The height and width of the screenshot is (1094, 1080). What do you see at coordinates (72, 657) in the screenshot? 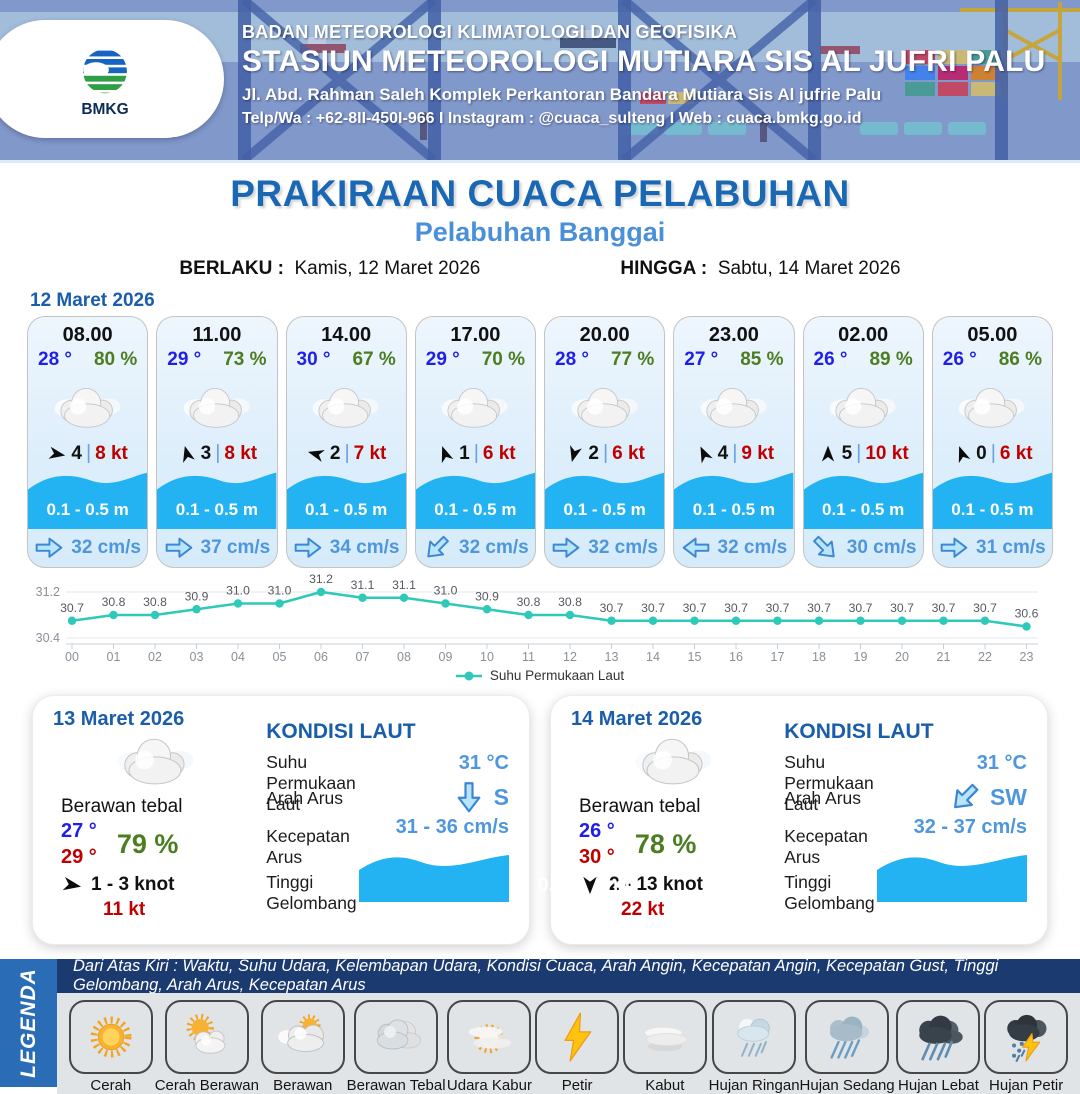
I see `svg-text: 00` at bounding box center [72, 657].